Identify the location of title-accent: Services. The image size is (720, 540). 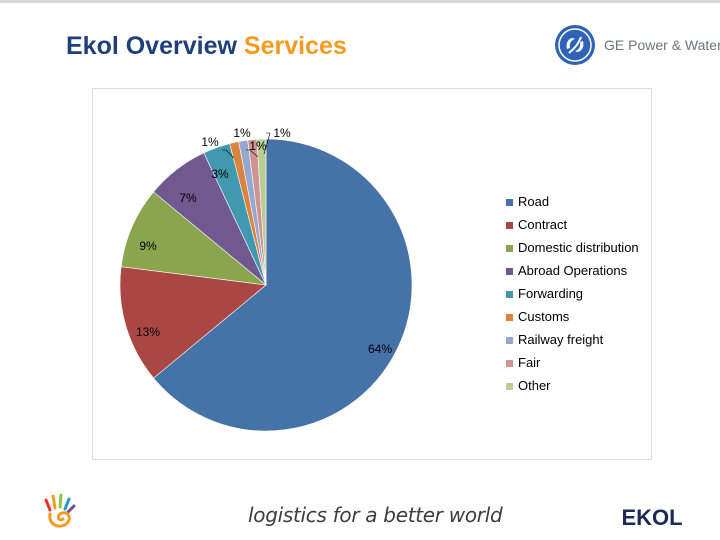
(295, 46).